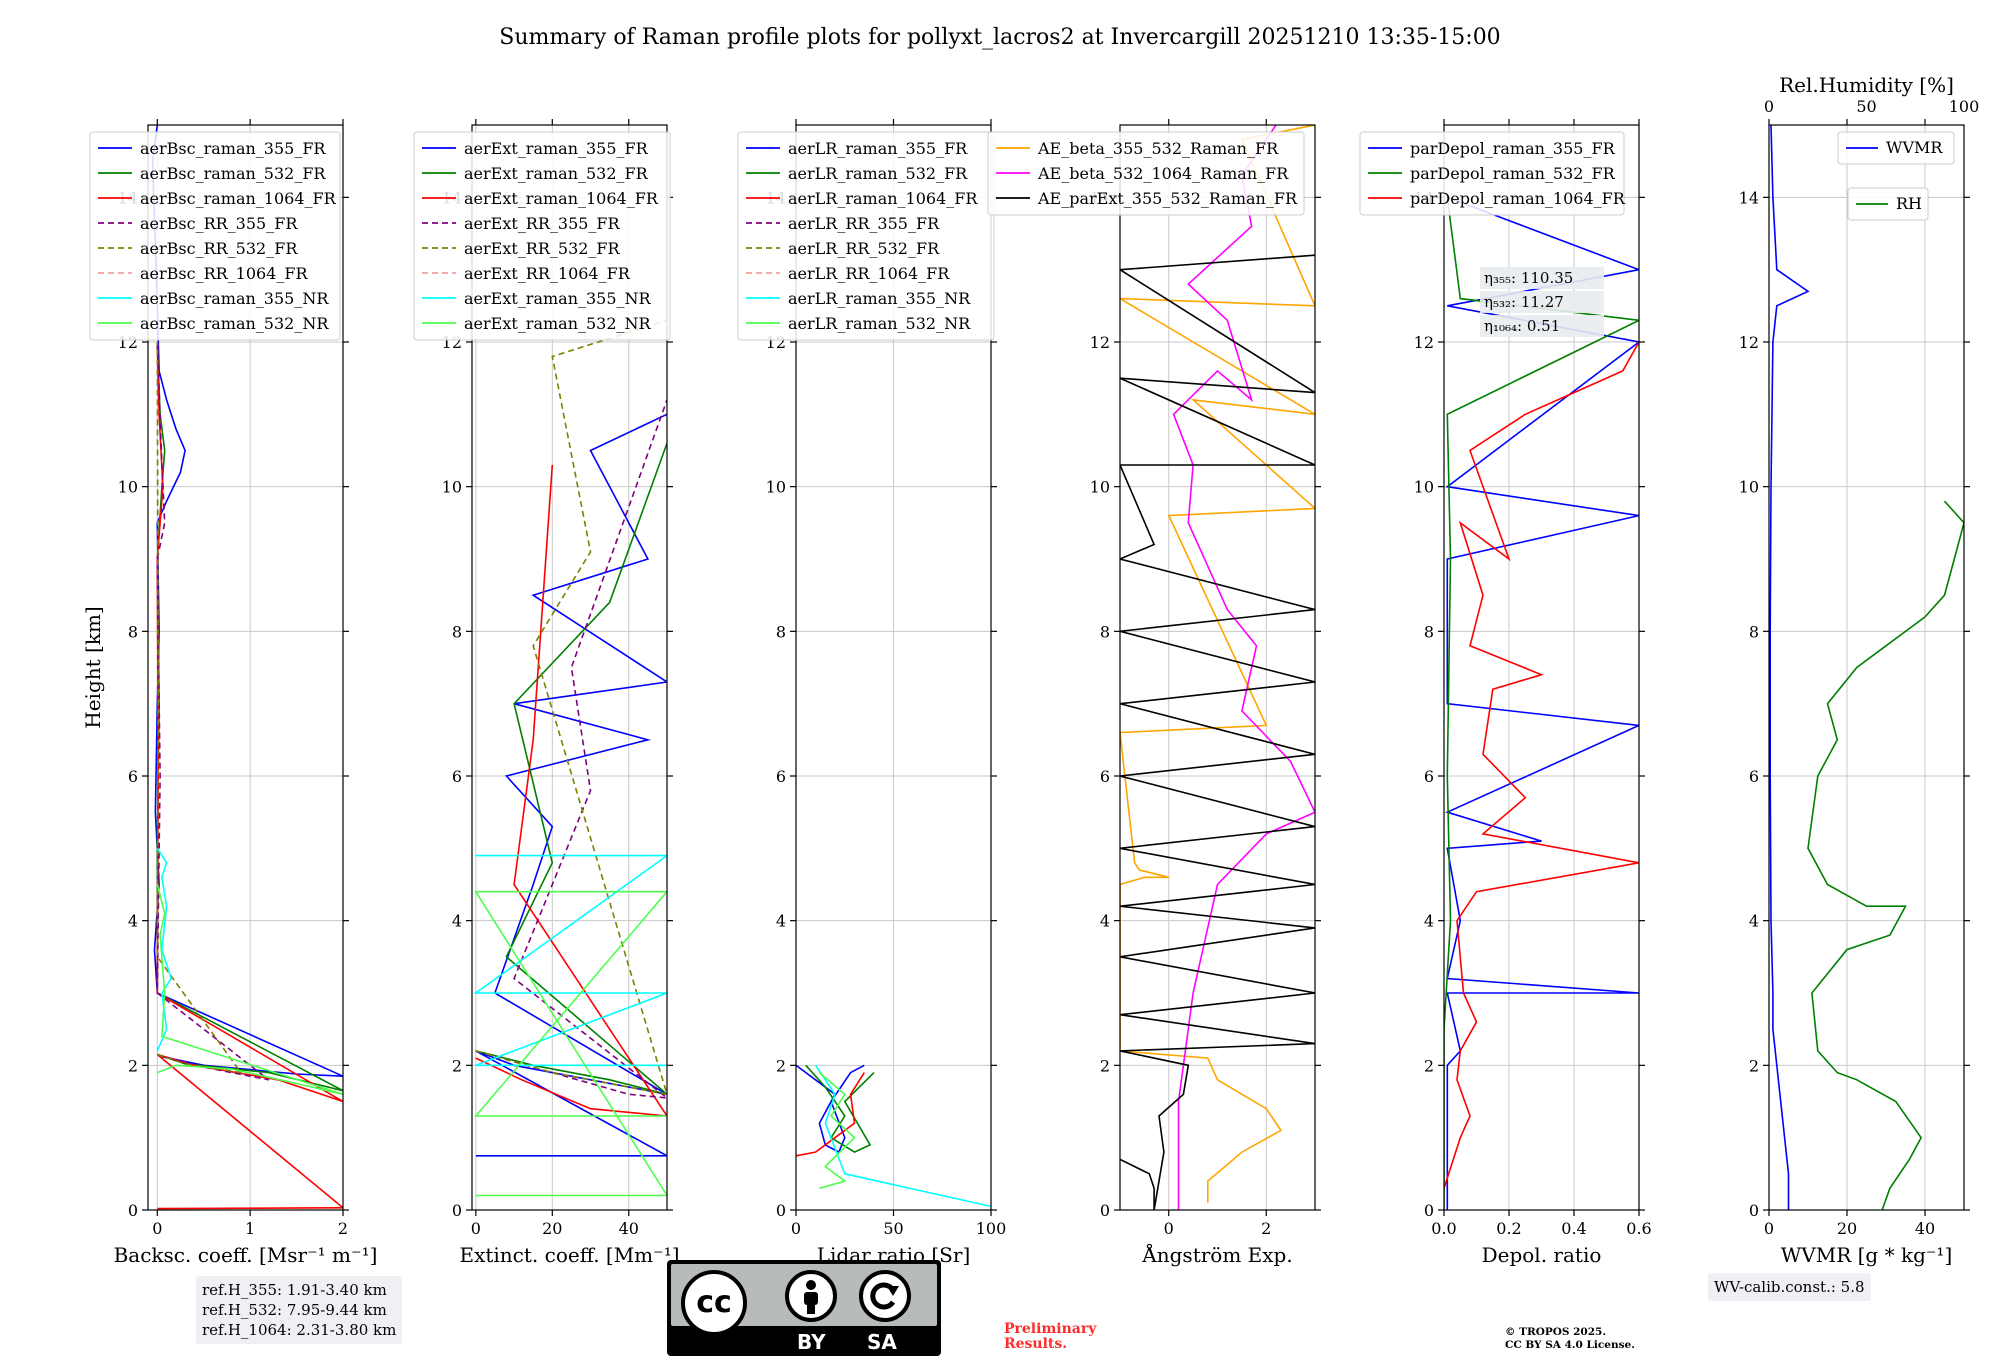  What do you see at coordinates (1749, 197) in the screenshot?
I see `y-tick-label: 14` at bounding box center [1749, 197].